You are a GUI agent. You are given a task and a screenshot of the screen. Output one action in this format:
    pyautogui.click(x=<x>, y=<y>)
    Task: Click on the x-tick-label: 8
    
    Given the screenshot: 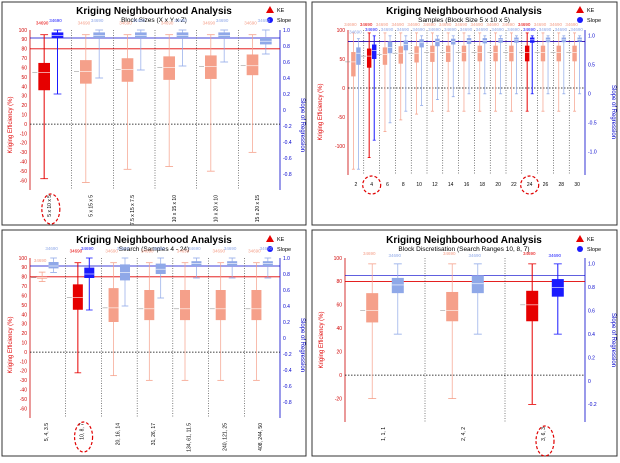 What is the action you would take?
    pyautogui.click(x=403, y=185)
    